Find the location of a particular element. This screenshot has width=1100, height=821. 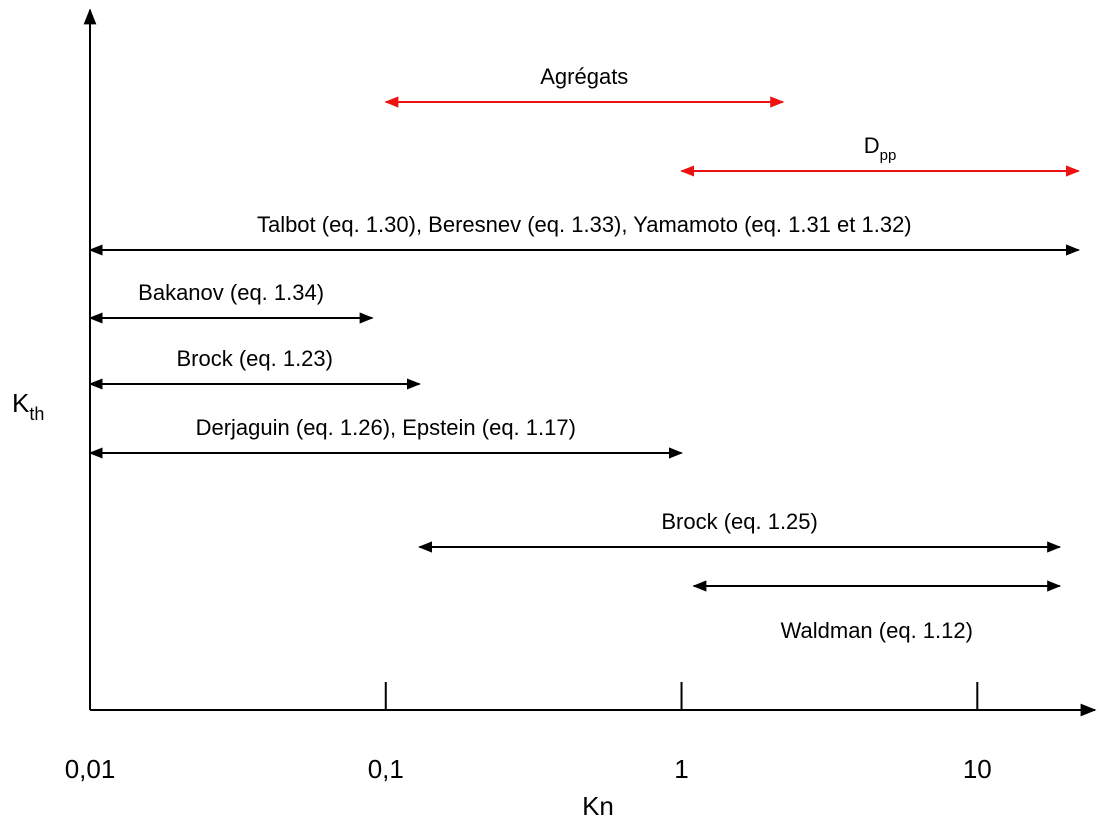

y-axis-label: Kth is located at coordinates (28, 406).